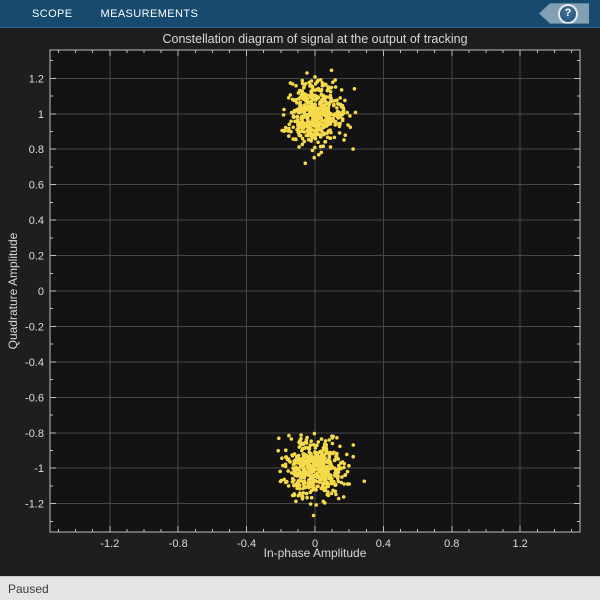 The height and width of the screenshot is (600, 600). What do you see at coordinates (41, 115) in the screenshot?
I see `y-tick-label: 1` at bounding box center [41, 115].